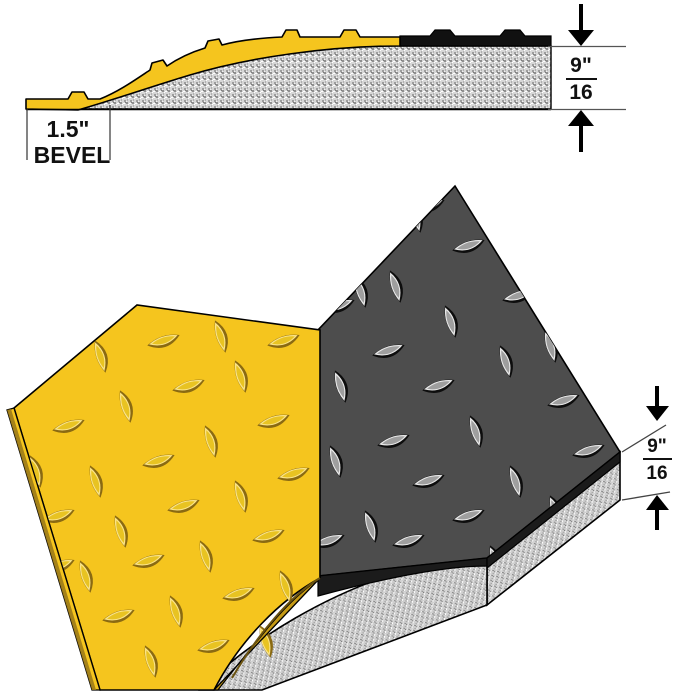 This screenshot has height=691, width=679. Describe the element at coordinates (581, 131) in the screenshot. I see `arrow-up-icon` at that location.